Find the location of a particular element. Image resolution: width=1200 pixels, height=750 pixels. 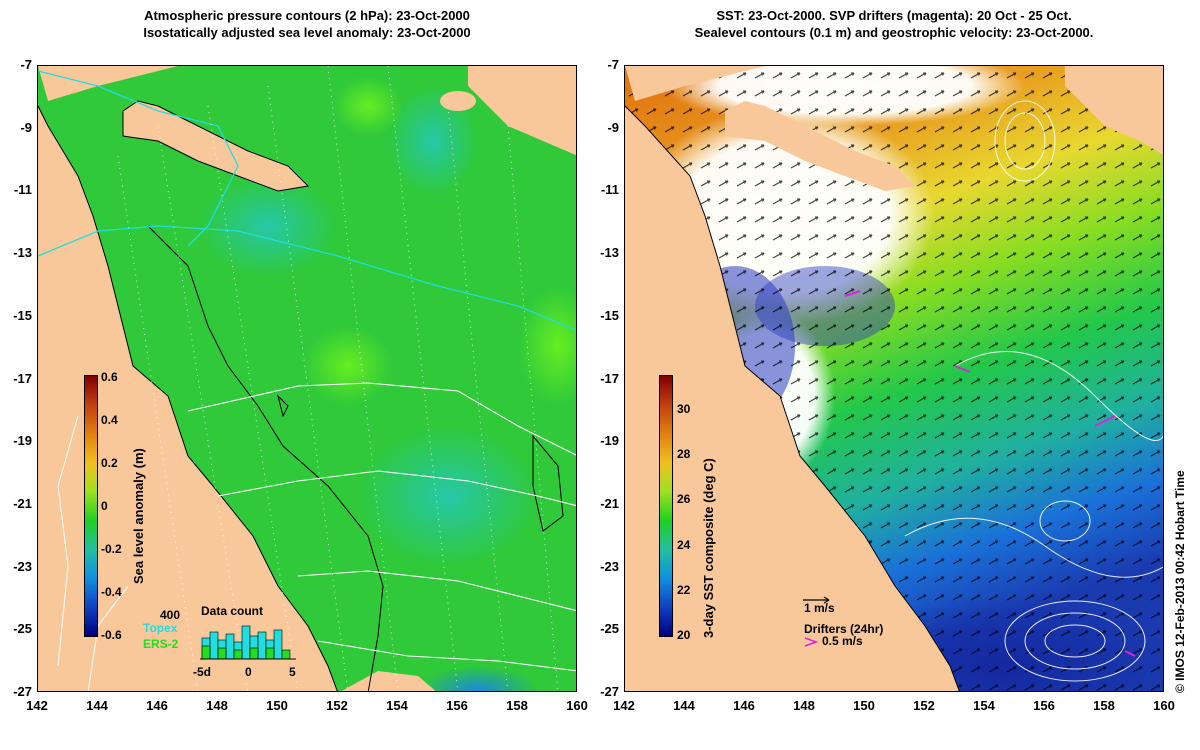

cbar-tick-0.6: 0.6 is located at coordinates (109, 377).